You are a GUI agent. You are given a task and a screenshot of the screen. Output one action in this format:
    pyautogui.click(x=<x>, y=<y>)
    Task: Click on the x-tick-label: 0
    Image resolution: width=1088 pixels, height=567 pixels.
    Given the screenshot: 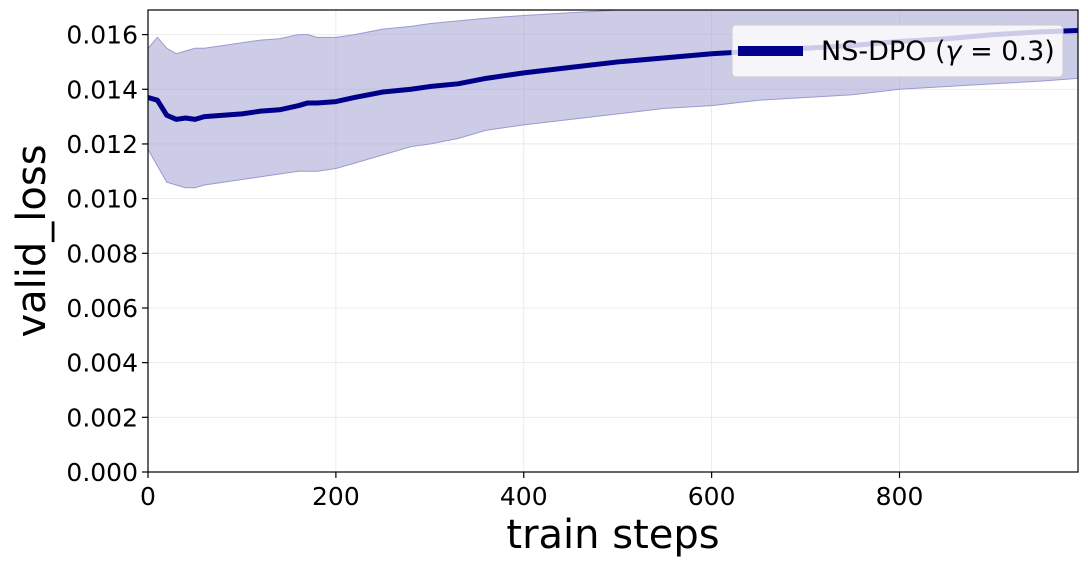 What is the action you would take?
    pyautogui.click(x=148, y=496)
    